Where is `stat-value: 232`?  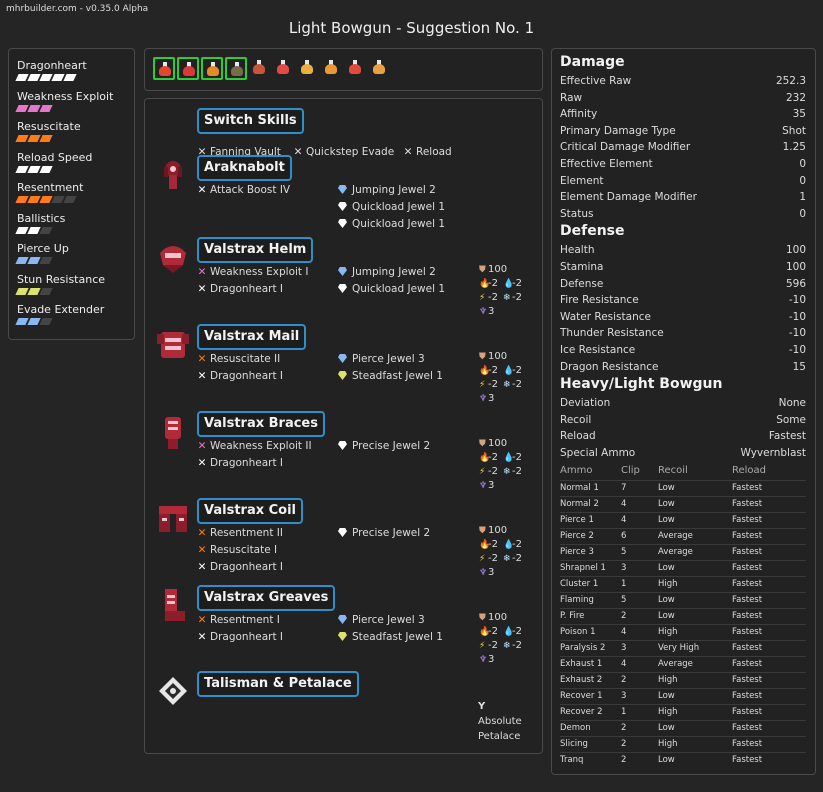
stat-value: 232 is located at coordinates (795, 97).